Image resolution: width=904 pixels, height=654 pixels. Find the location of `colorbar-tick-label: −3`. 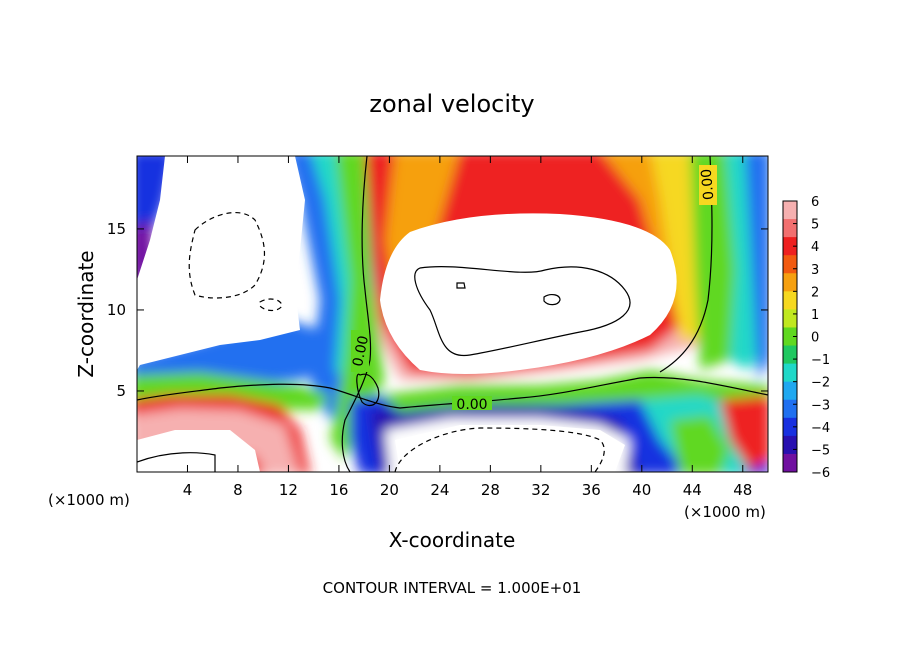

colorbar-tick-label: −3 is located at coordinates (820, 405).